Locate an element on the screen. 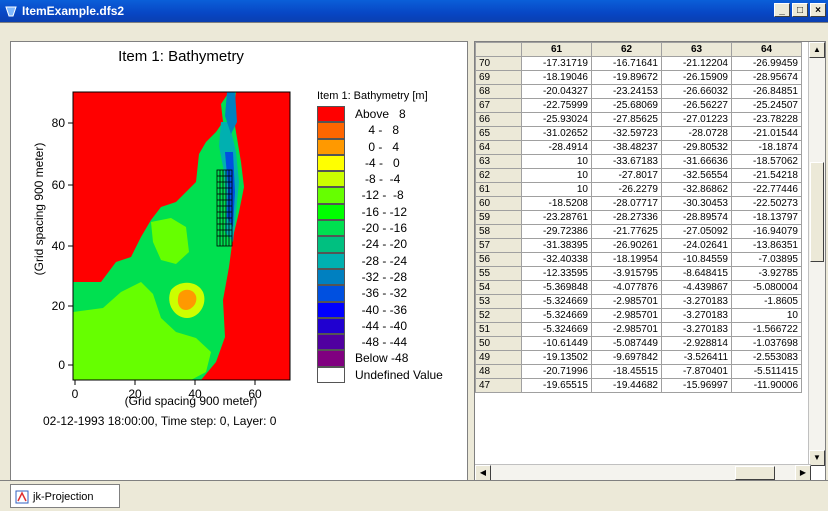 The image size is (828, 511). grid-cell: -3.92785 is located at coordinates (766, 273).